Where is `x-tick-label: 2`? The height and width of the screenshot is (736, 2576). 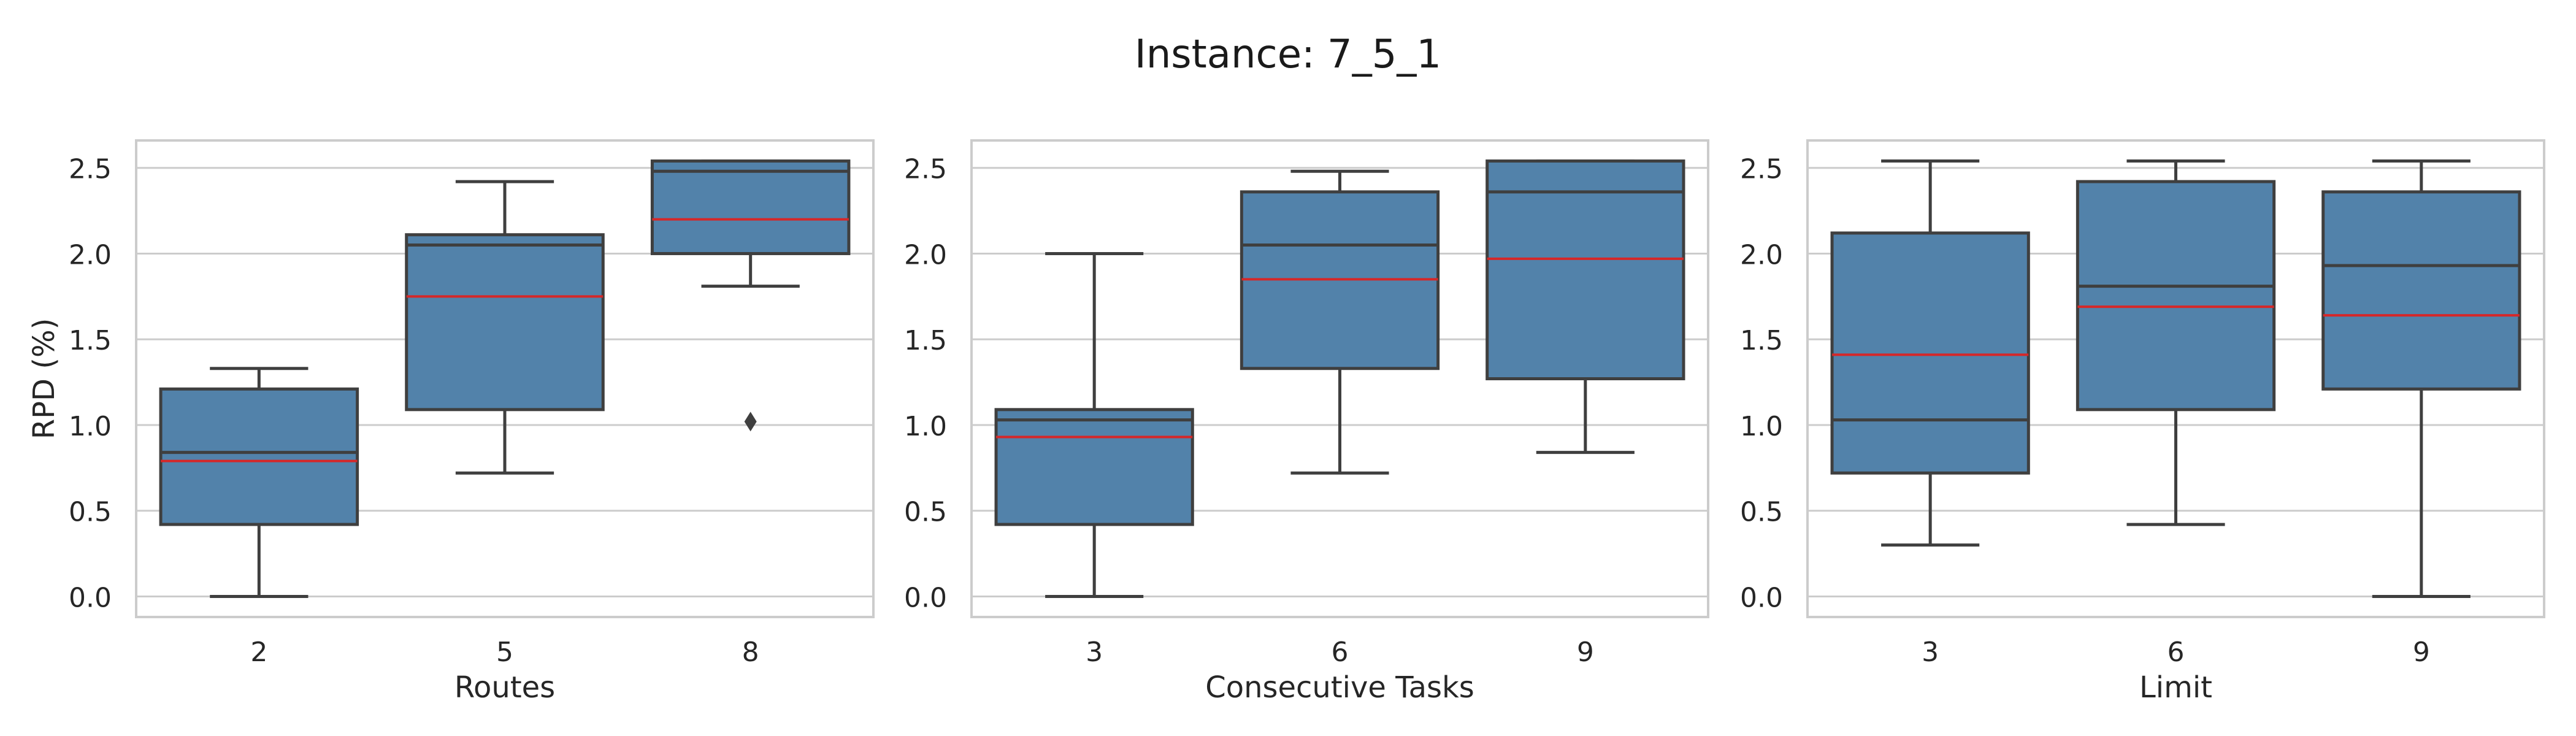
x-tick-label: 2 is located at coordinates (258, 652).